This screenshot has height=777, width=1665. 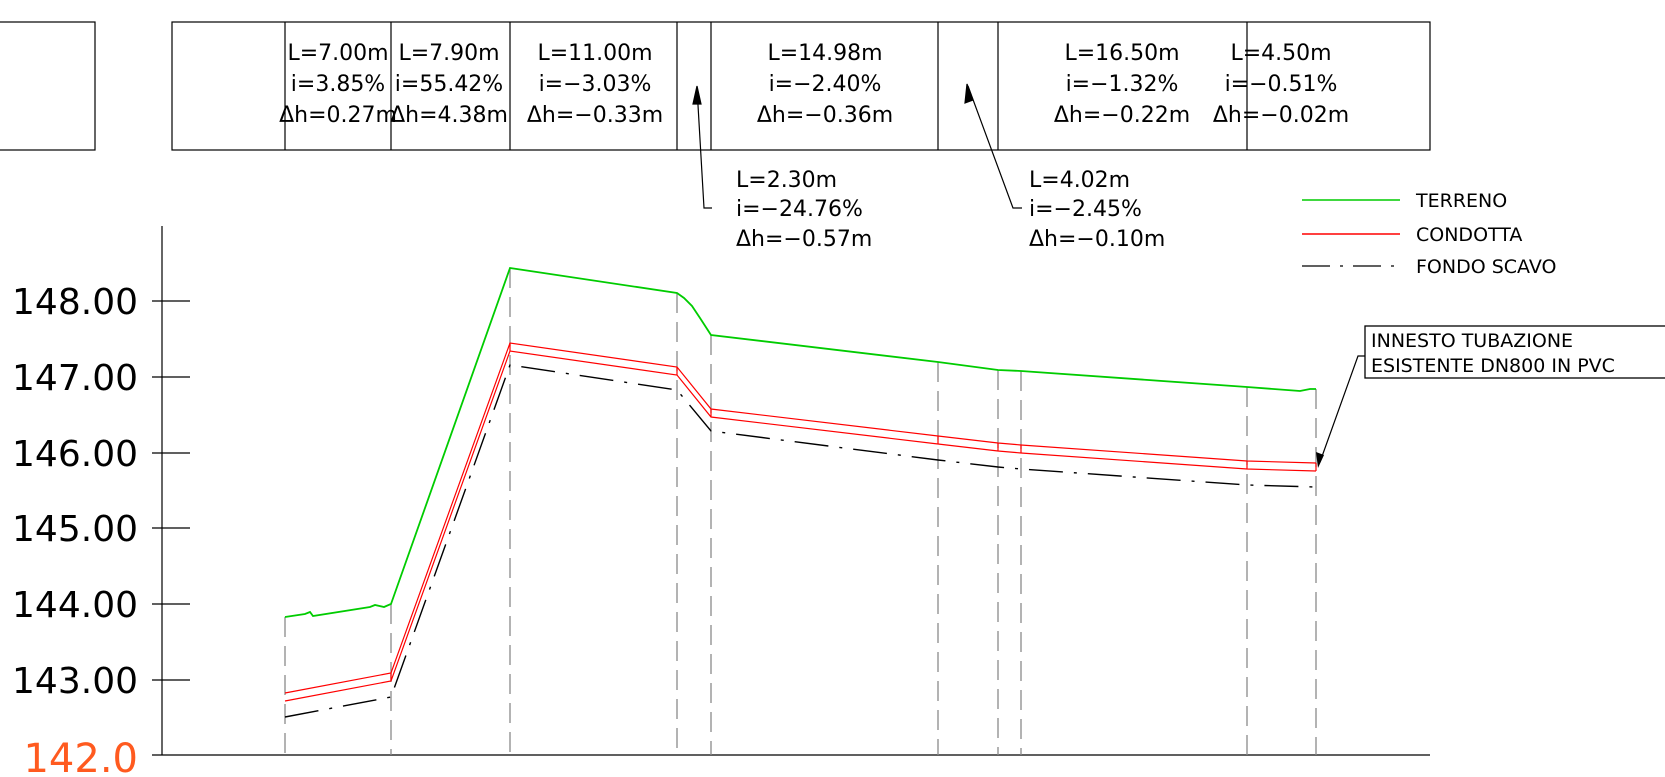 I want to click on note-callout: INNESTO TUBAZIONE ESISTENTE DN800 IN PVC, so click(x=1490, y=396).